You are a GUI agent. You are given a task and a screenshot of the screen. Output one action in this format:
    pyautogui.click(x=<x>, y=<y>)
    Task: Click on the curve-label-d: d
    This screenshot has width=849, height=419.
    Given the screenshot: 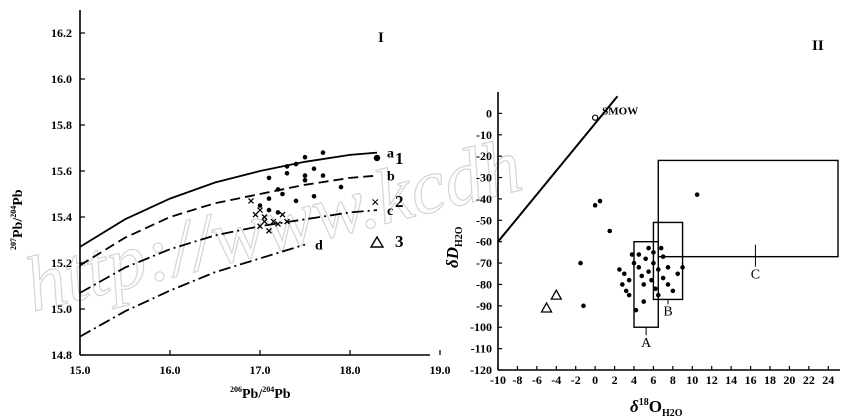 What is the action you would take?
    pyautogui.click(x=319, y=246)
    